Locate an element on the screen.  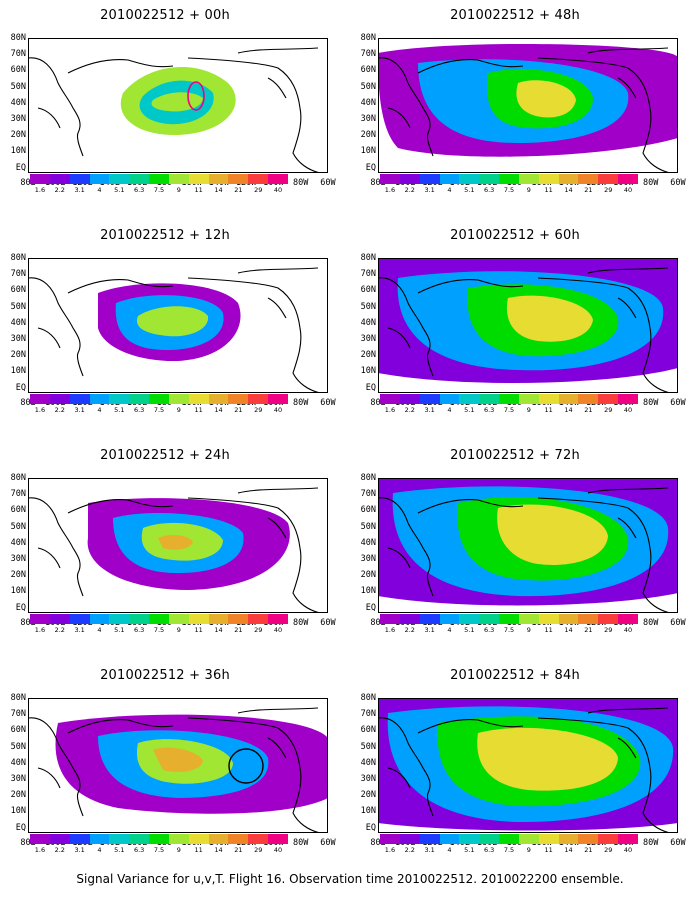
colorbar-labels: 1.6 2.2 3.1 4 5.1 6.3 7.5 9 11 14 21 29 40 is located at coordinates (509, 631).